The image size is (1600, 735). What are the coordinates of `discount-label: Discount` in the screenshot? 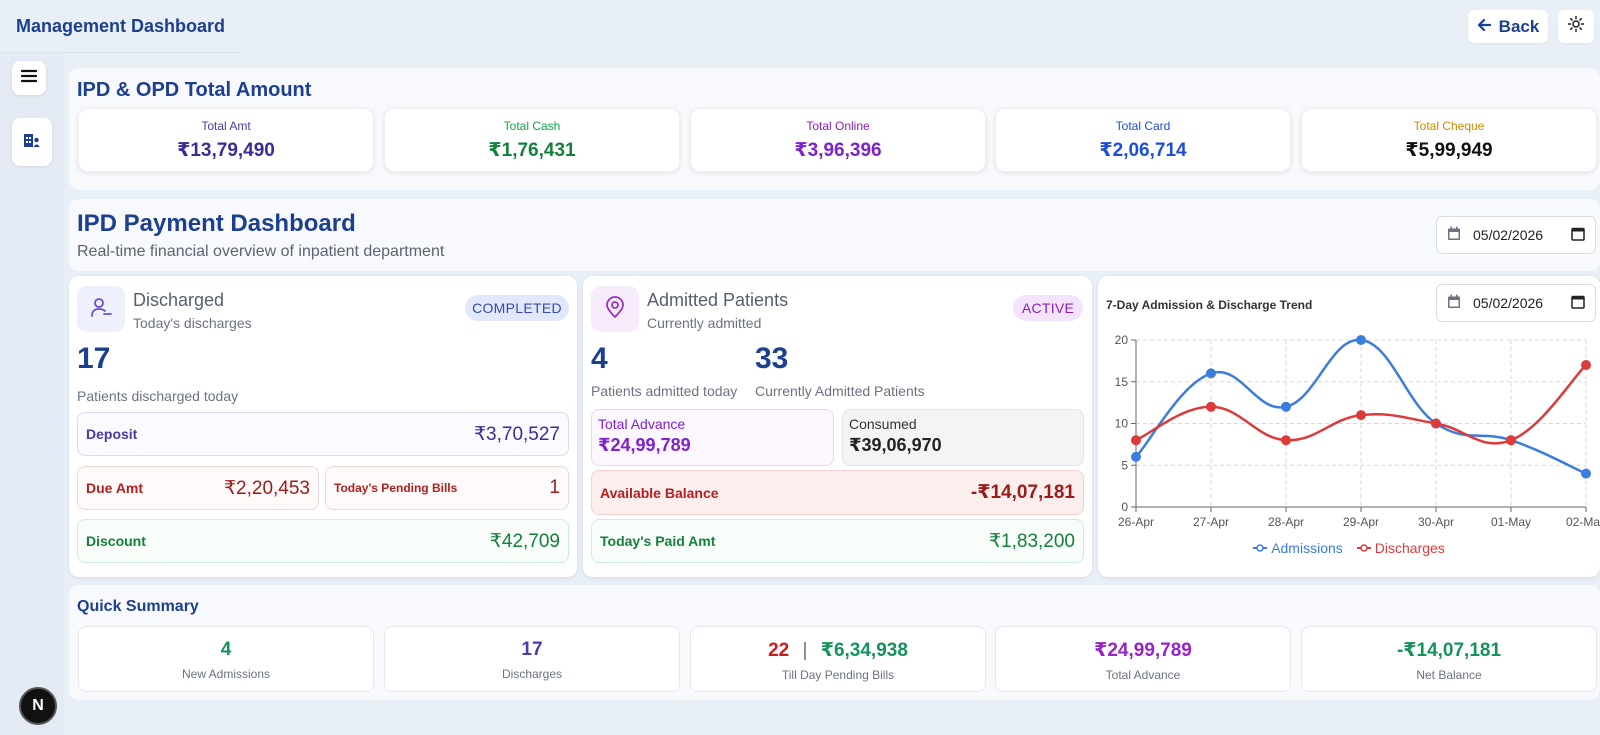 It's located at (116, 541).